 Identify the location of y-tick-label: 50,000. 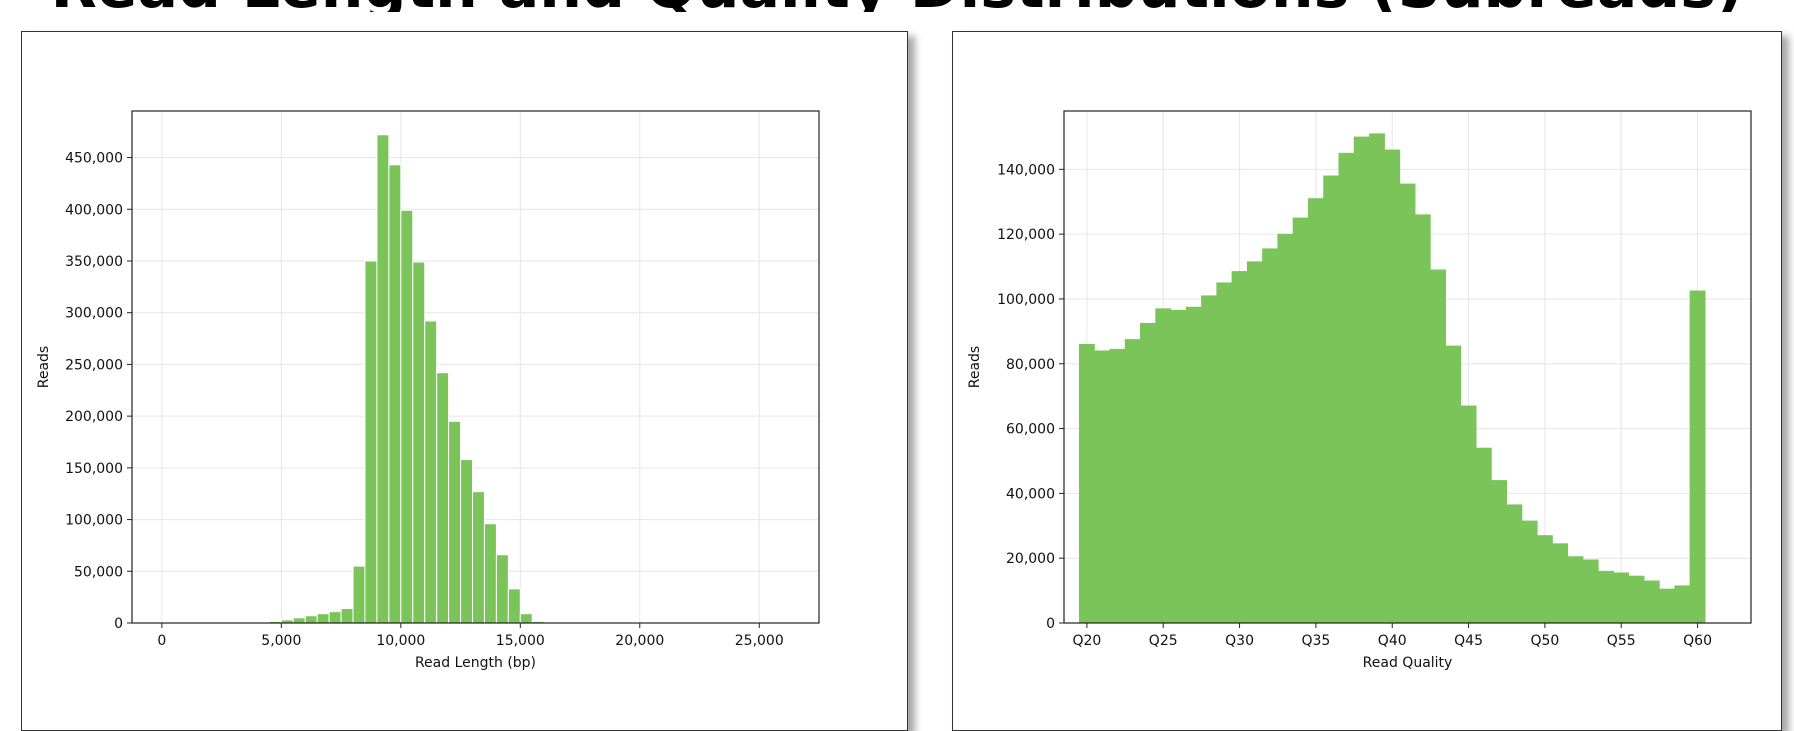
(98, 572).